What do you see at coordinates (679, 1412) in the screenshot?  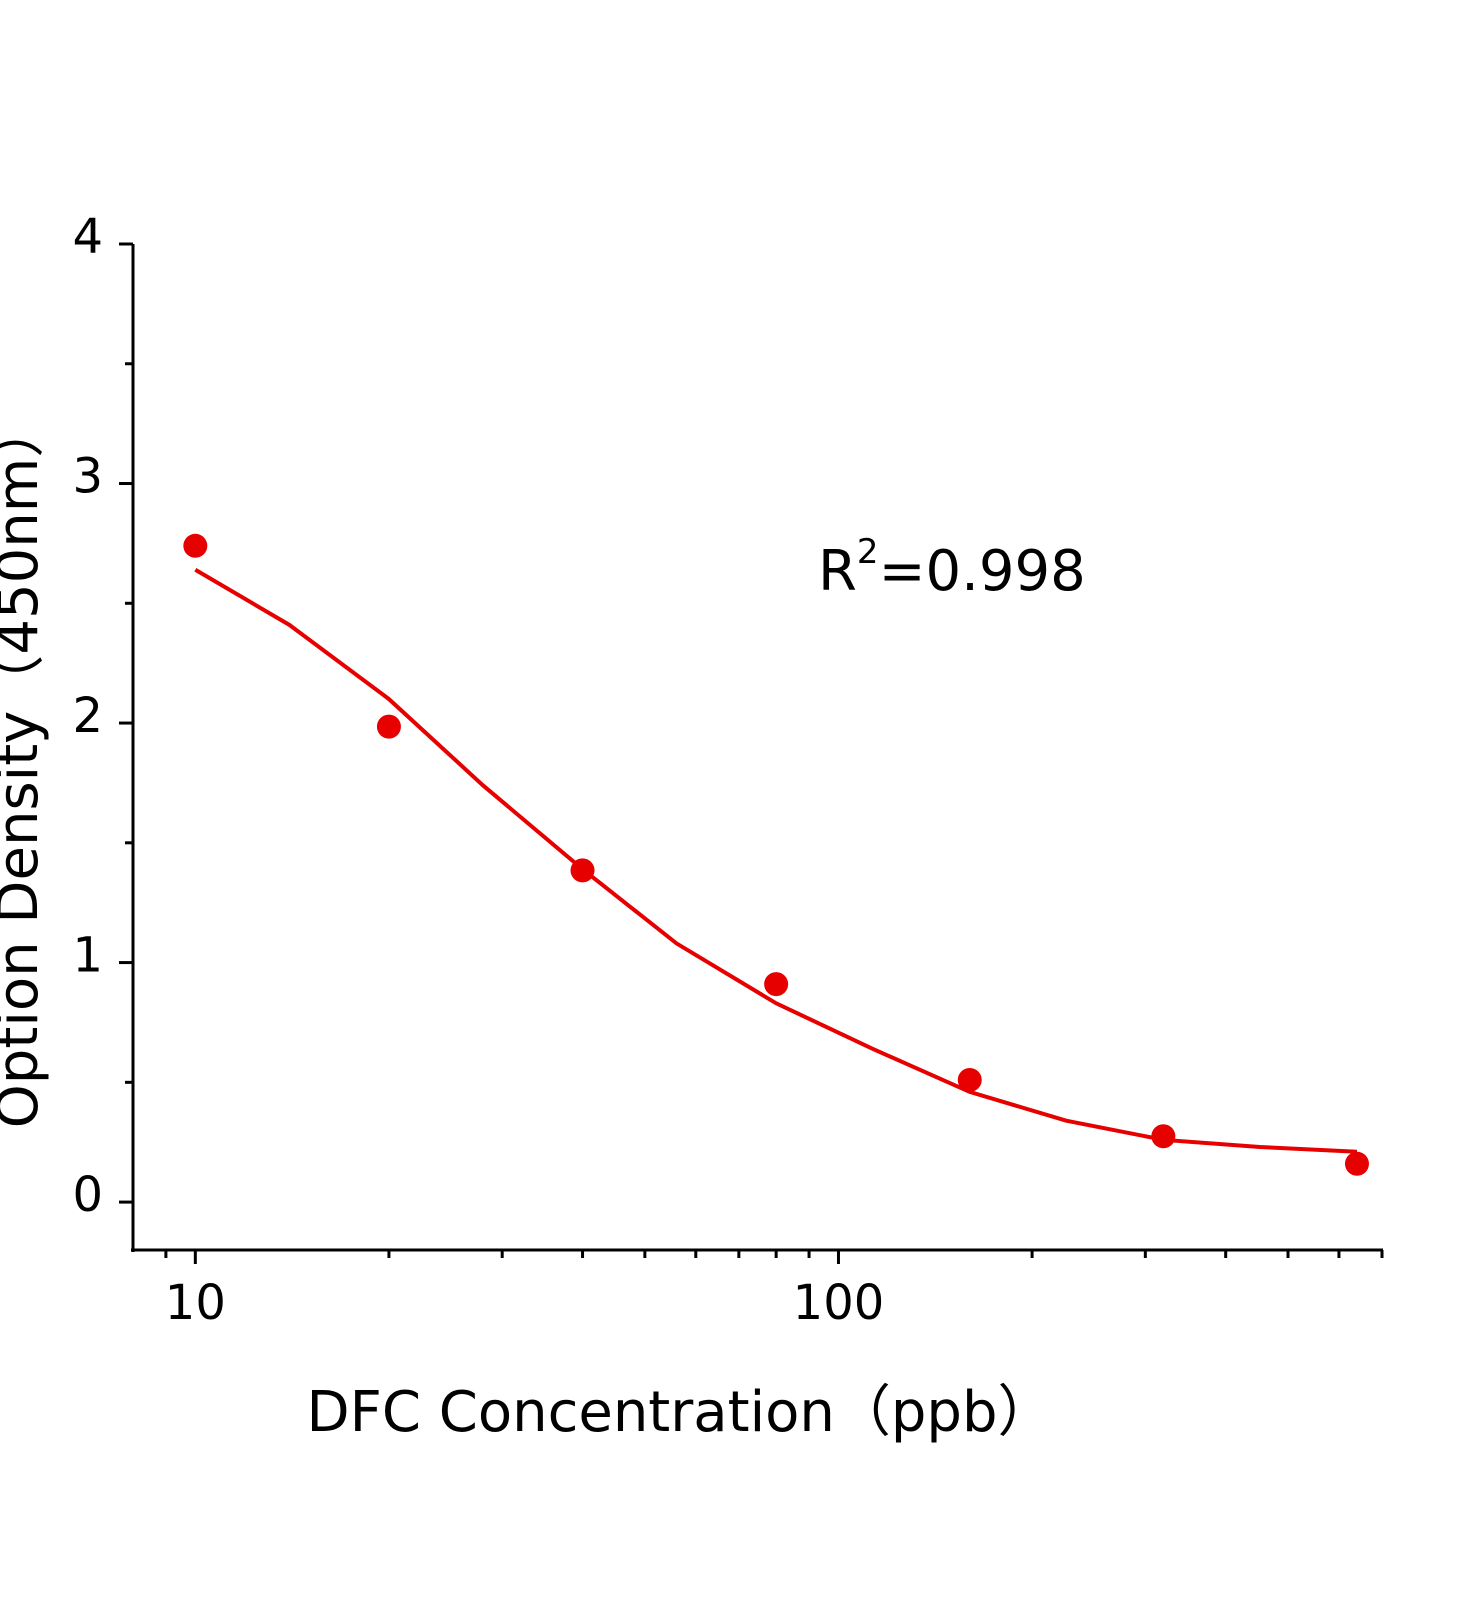 I see `x-axis-label: DFC Concentration（ppb）` at bounding box center [679, 1412].